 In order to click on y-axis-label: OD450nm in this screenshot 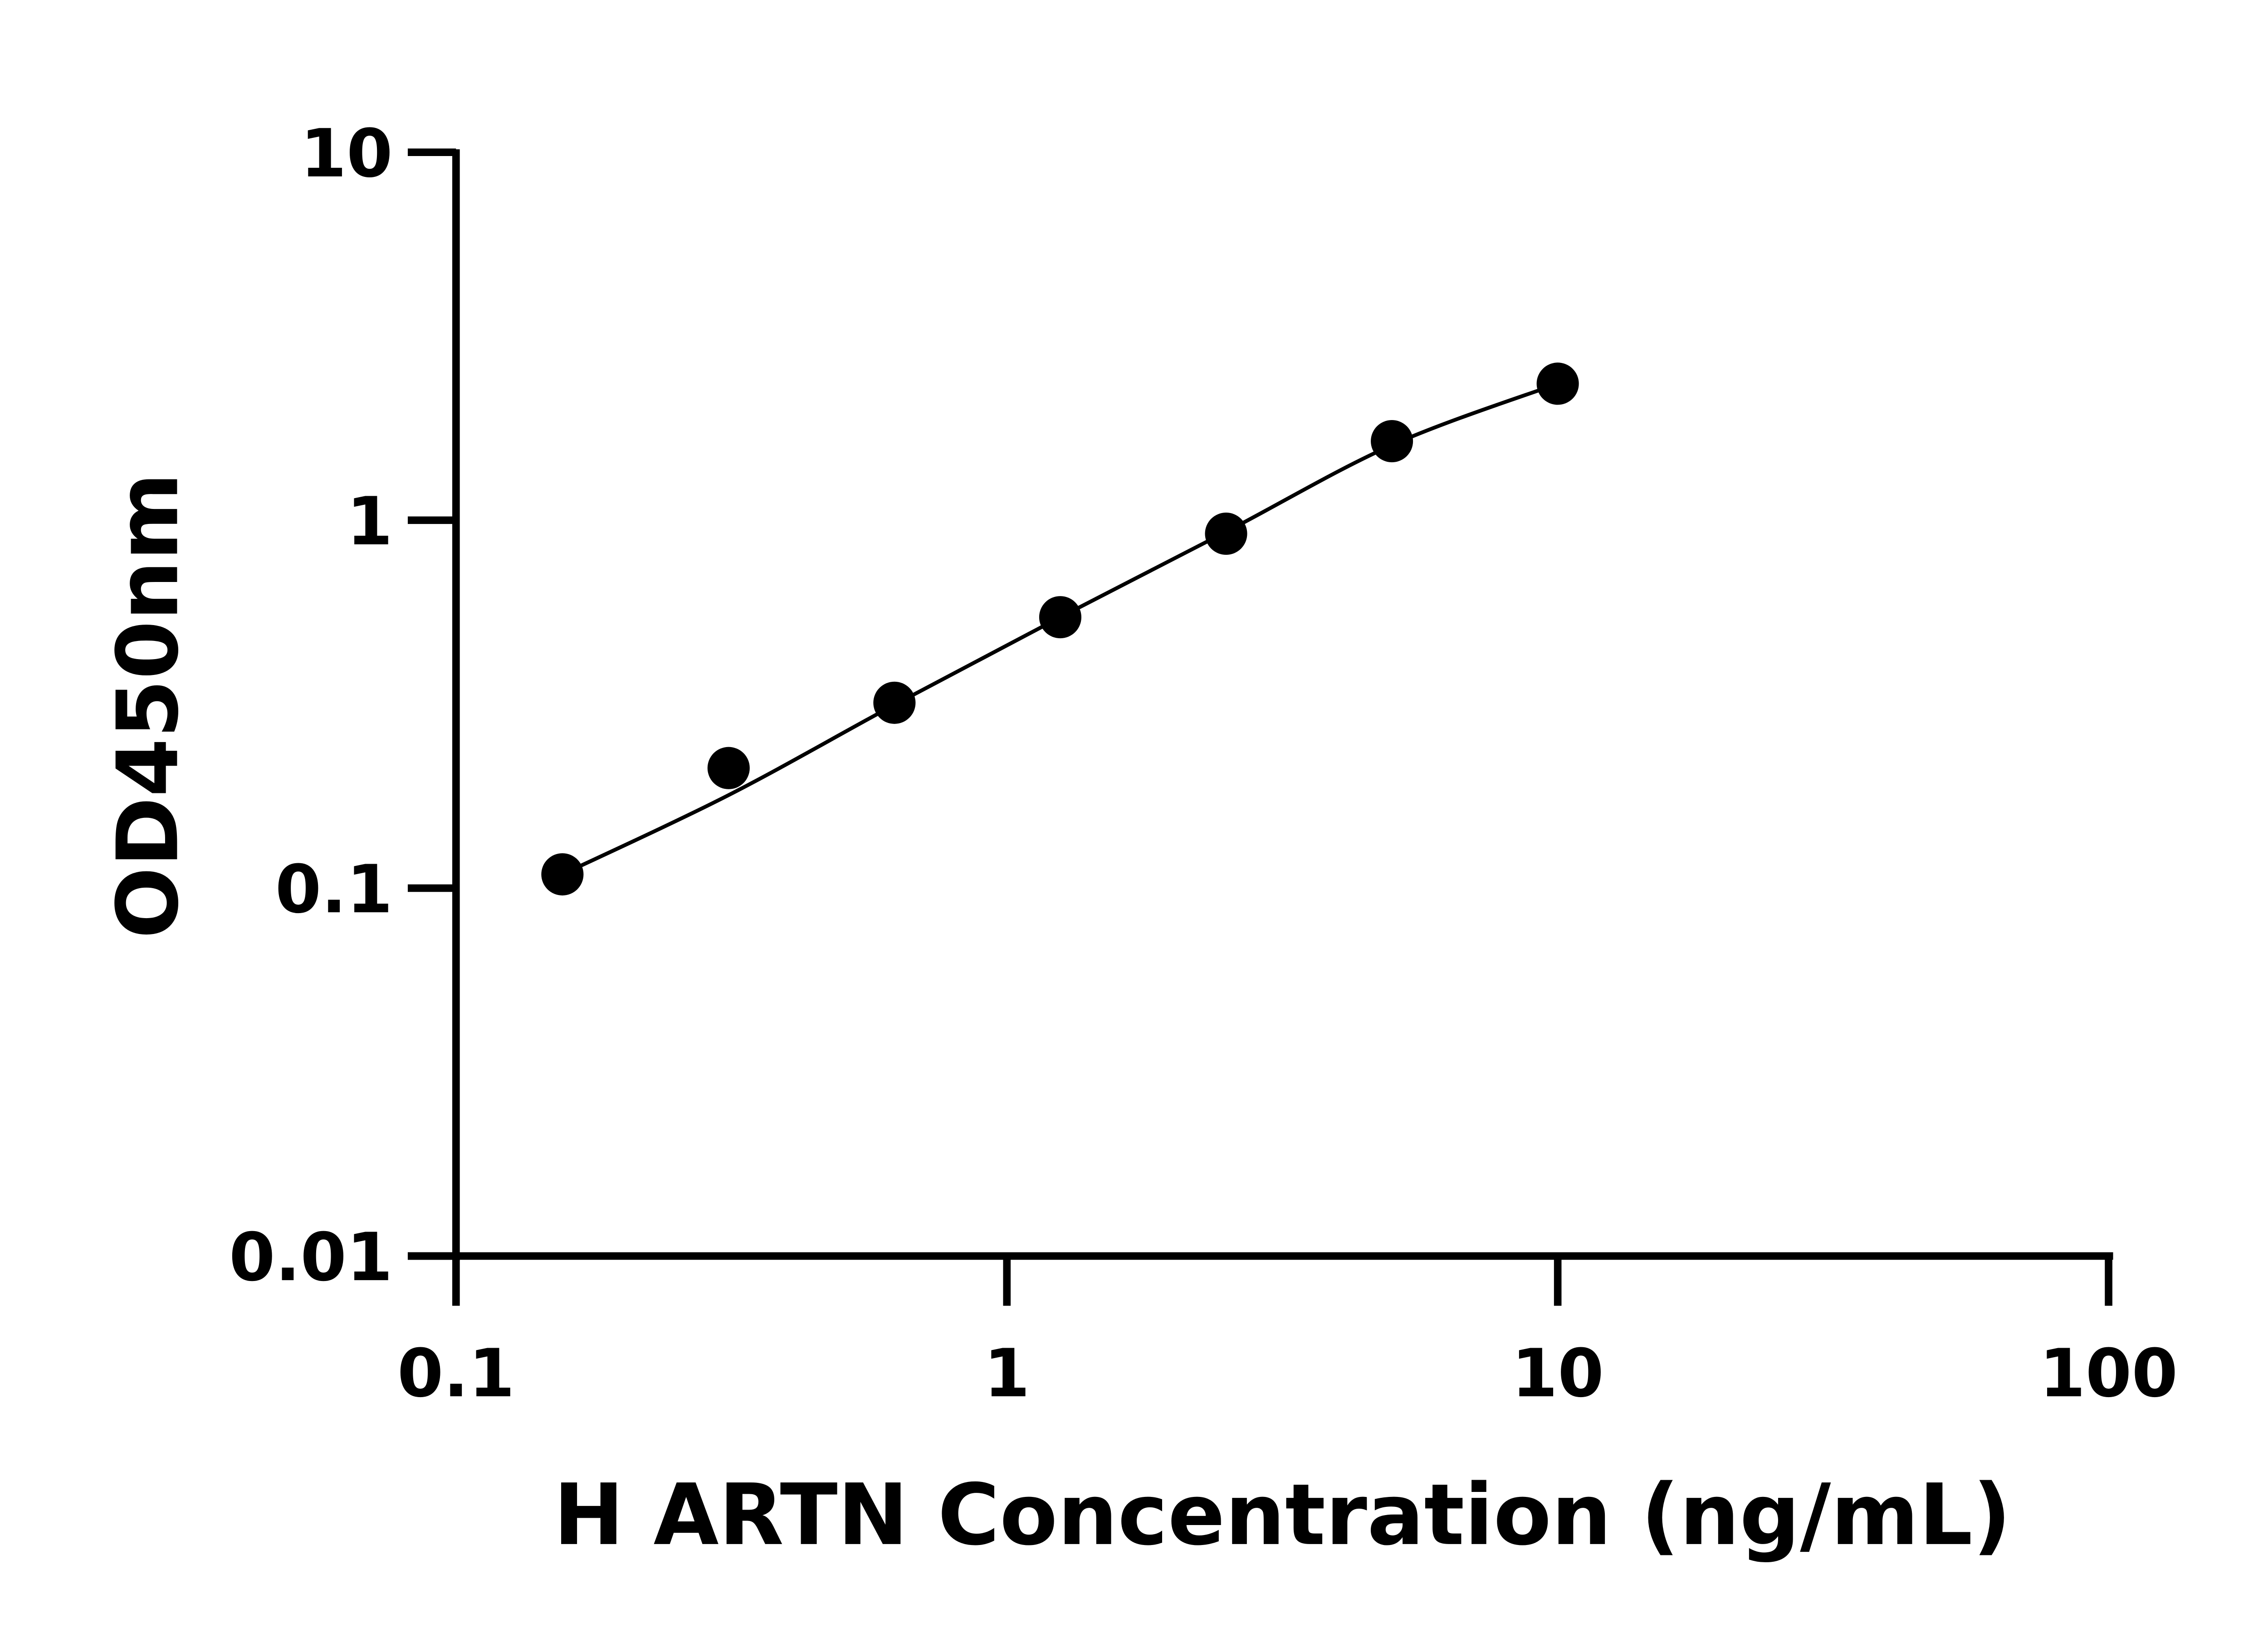, I will do `click(147, 706)`.